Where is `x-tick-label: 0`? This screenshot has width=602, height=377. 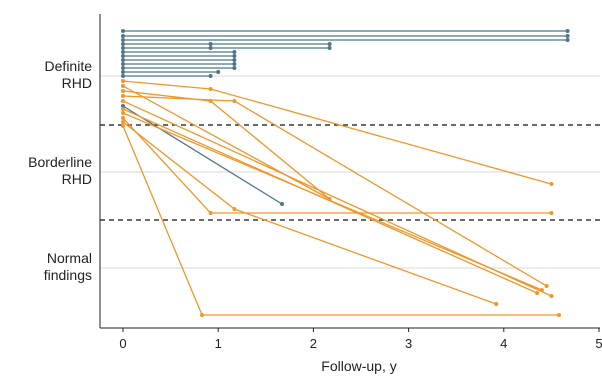
x-tick-label: 0 is located at coordinates (122, 343).